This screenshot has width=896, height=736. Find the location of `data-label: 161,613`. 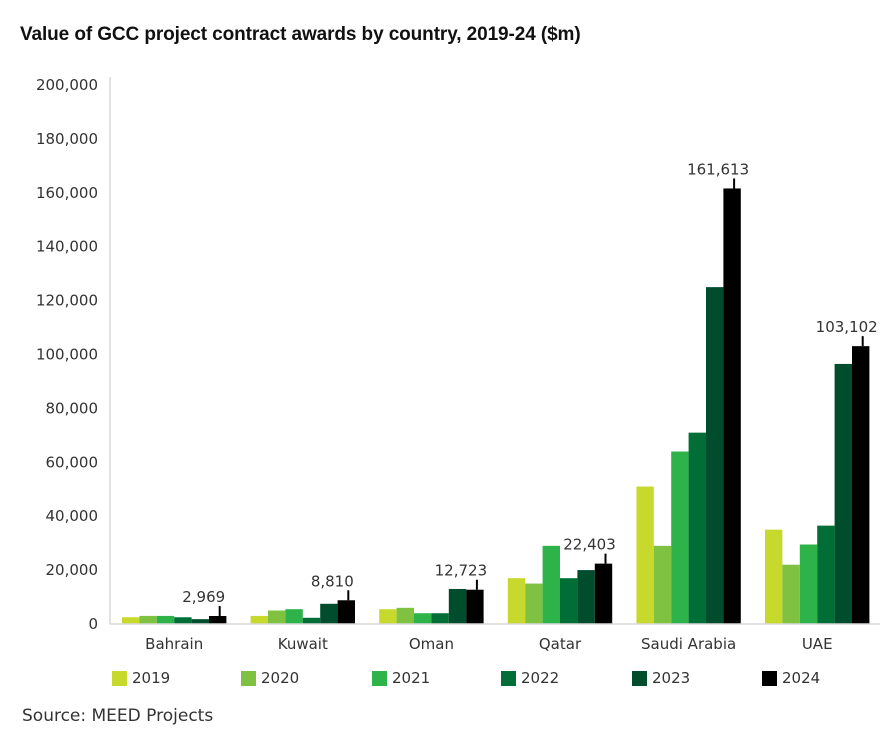

data-label: 161,613 is located at coordinates (718, 169).